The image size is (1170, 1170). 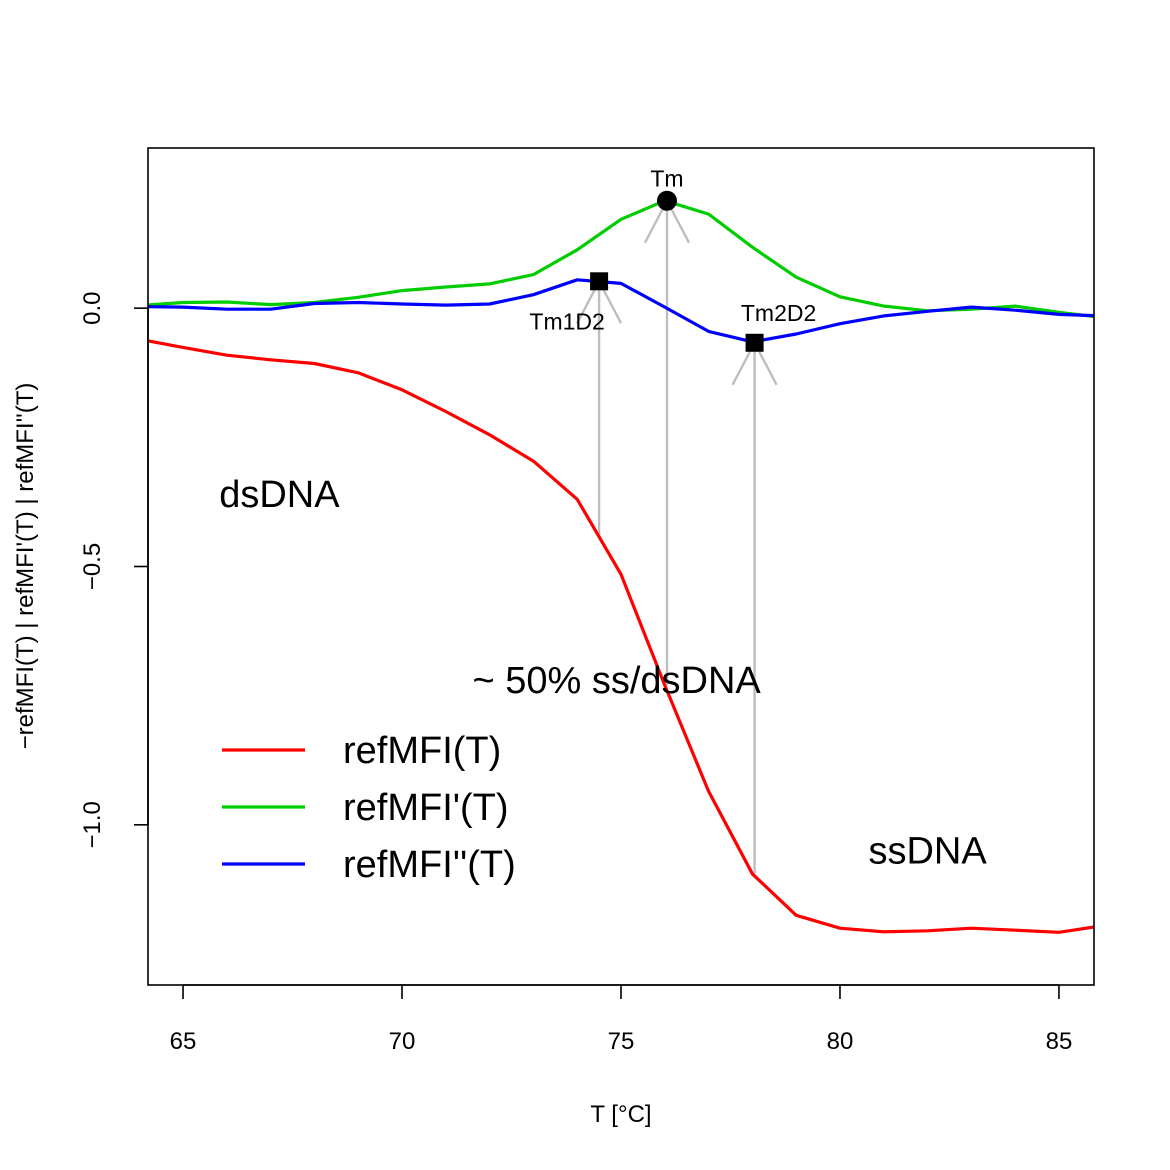 I want to click on tm-marker, so click(x=666, y=200).